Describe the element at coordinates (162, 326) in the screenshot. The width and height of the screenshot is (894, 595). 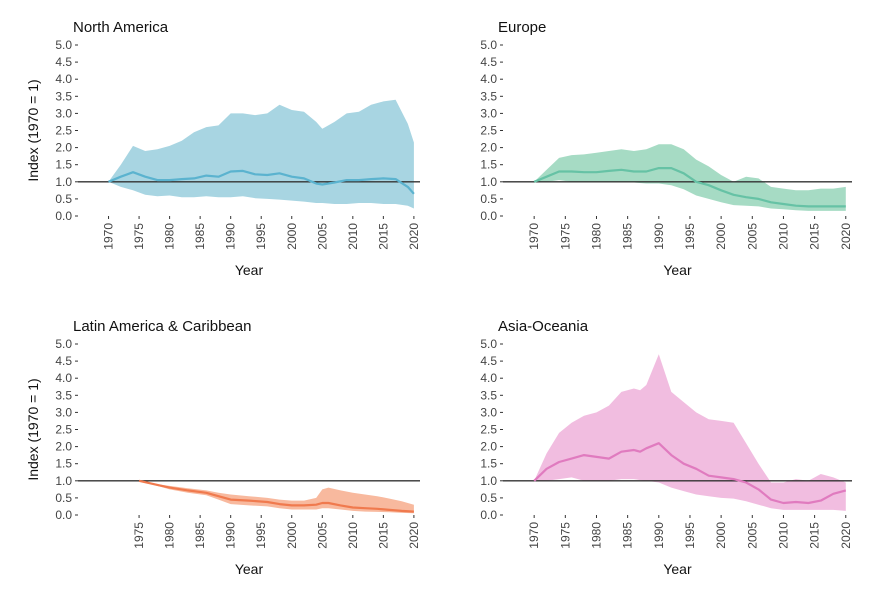
I see `panel-title: Latin America & Caribbean` at that location.